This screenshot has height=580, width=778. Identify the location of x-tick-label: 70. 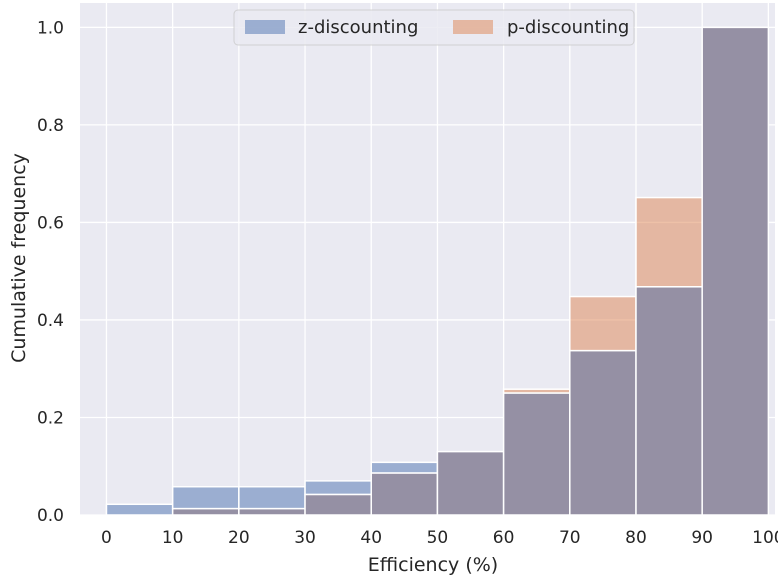
(570, 538).